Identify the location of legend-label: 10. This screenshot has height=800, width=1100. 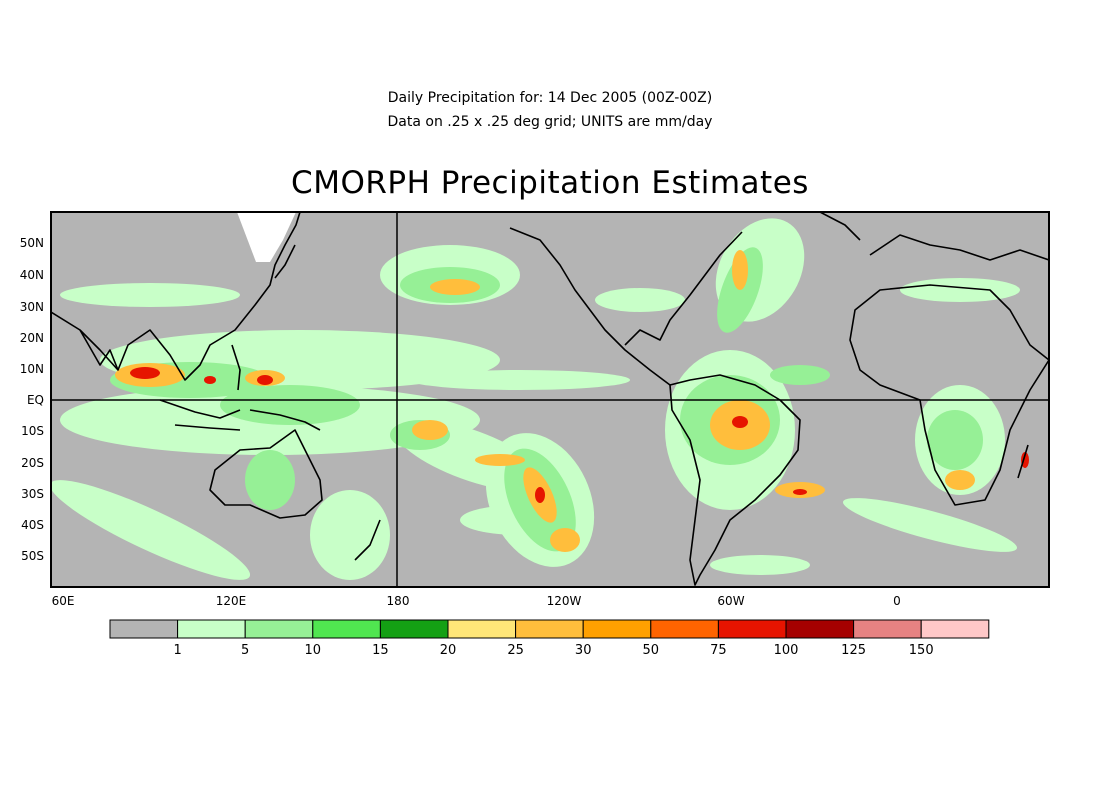
(313, 650).